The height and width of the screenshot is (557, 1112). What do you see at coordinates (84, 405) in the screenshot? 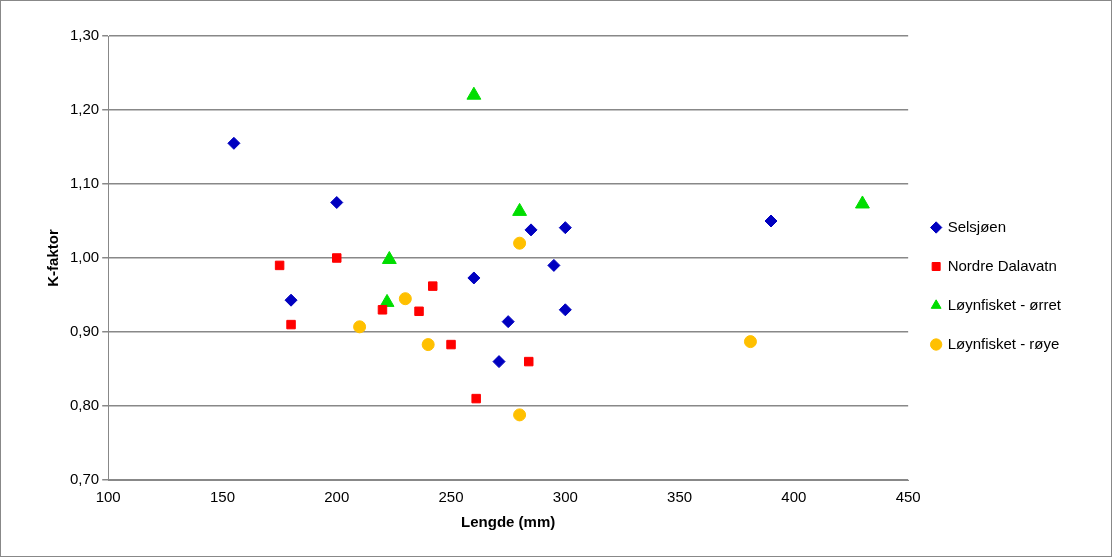
I see `y-tick-label: 0,80` at bounding box center [84, 405].